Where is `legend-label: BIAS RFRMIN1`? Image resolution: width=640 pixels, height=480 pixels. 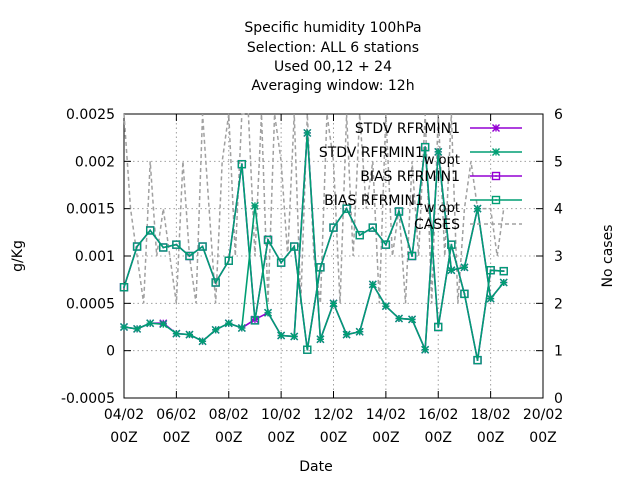
legend-label: BIAS RFRMIN1 is located at coordinates (410, 177).